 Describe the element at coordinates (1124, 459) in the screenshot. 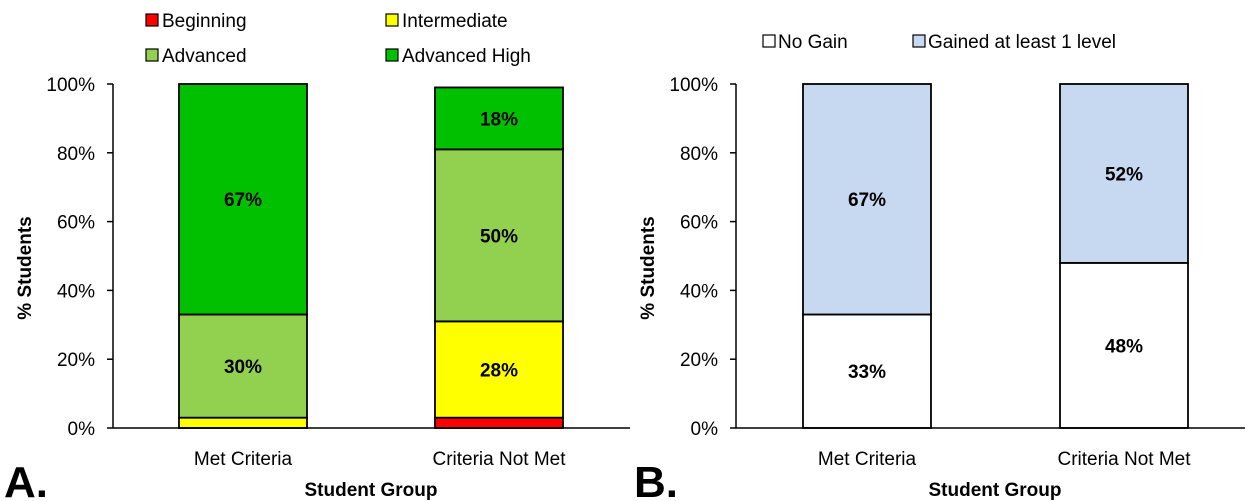

I see `x-tick-criteria-not-met-b: Criteria Not Met` at that location.